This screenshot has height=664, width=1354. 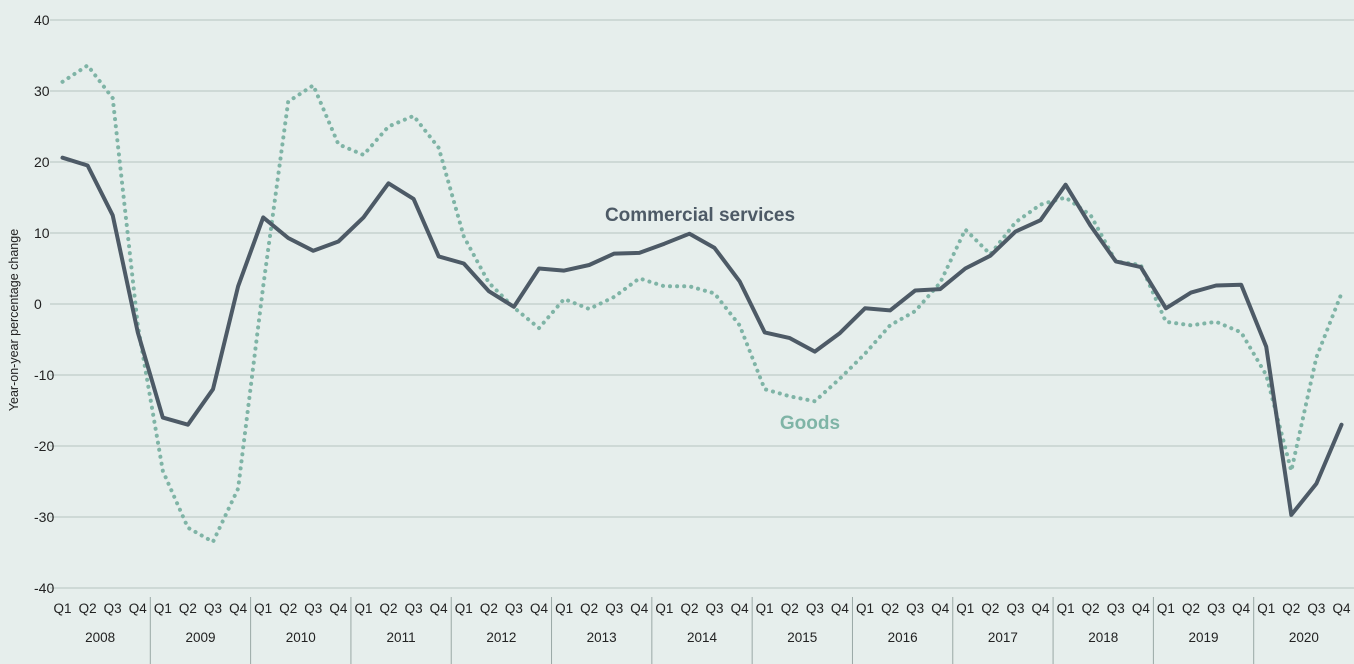 I want to click on x-tick-label-year: 2010, so click(x=301, y=637).